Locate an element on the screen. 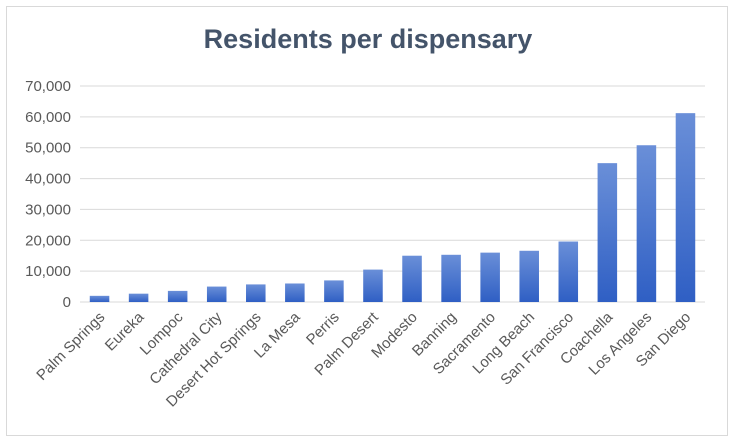 Image resolution: width=736 pixels, height=444 pixels. y-tick-label: 50,000 is located at coordinates (48, 148).